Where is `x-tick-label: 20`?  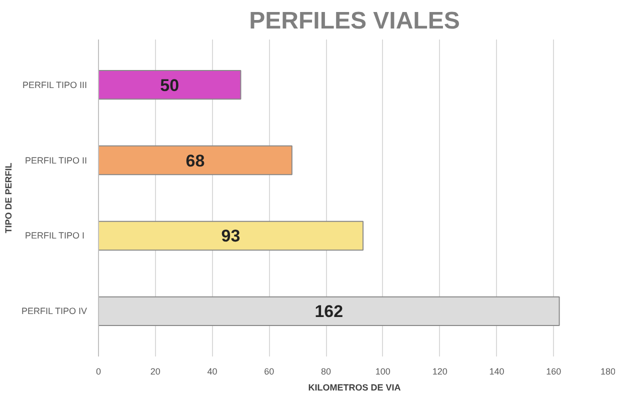
x-tick-label: 20 is located at coordinates (155, 371).